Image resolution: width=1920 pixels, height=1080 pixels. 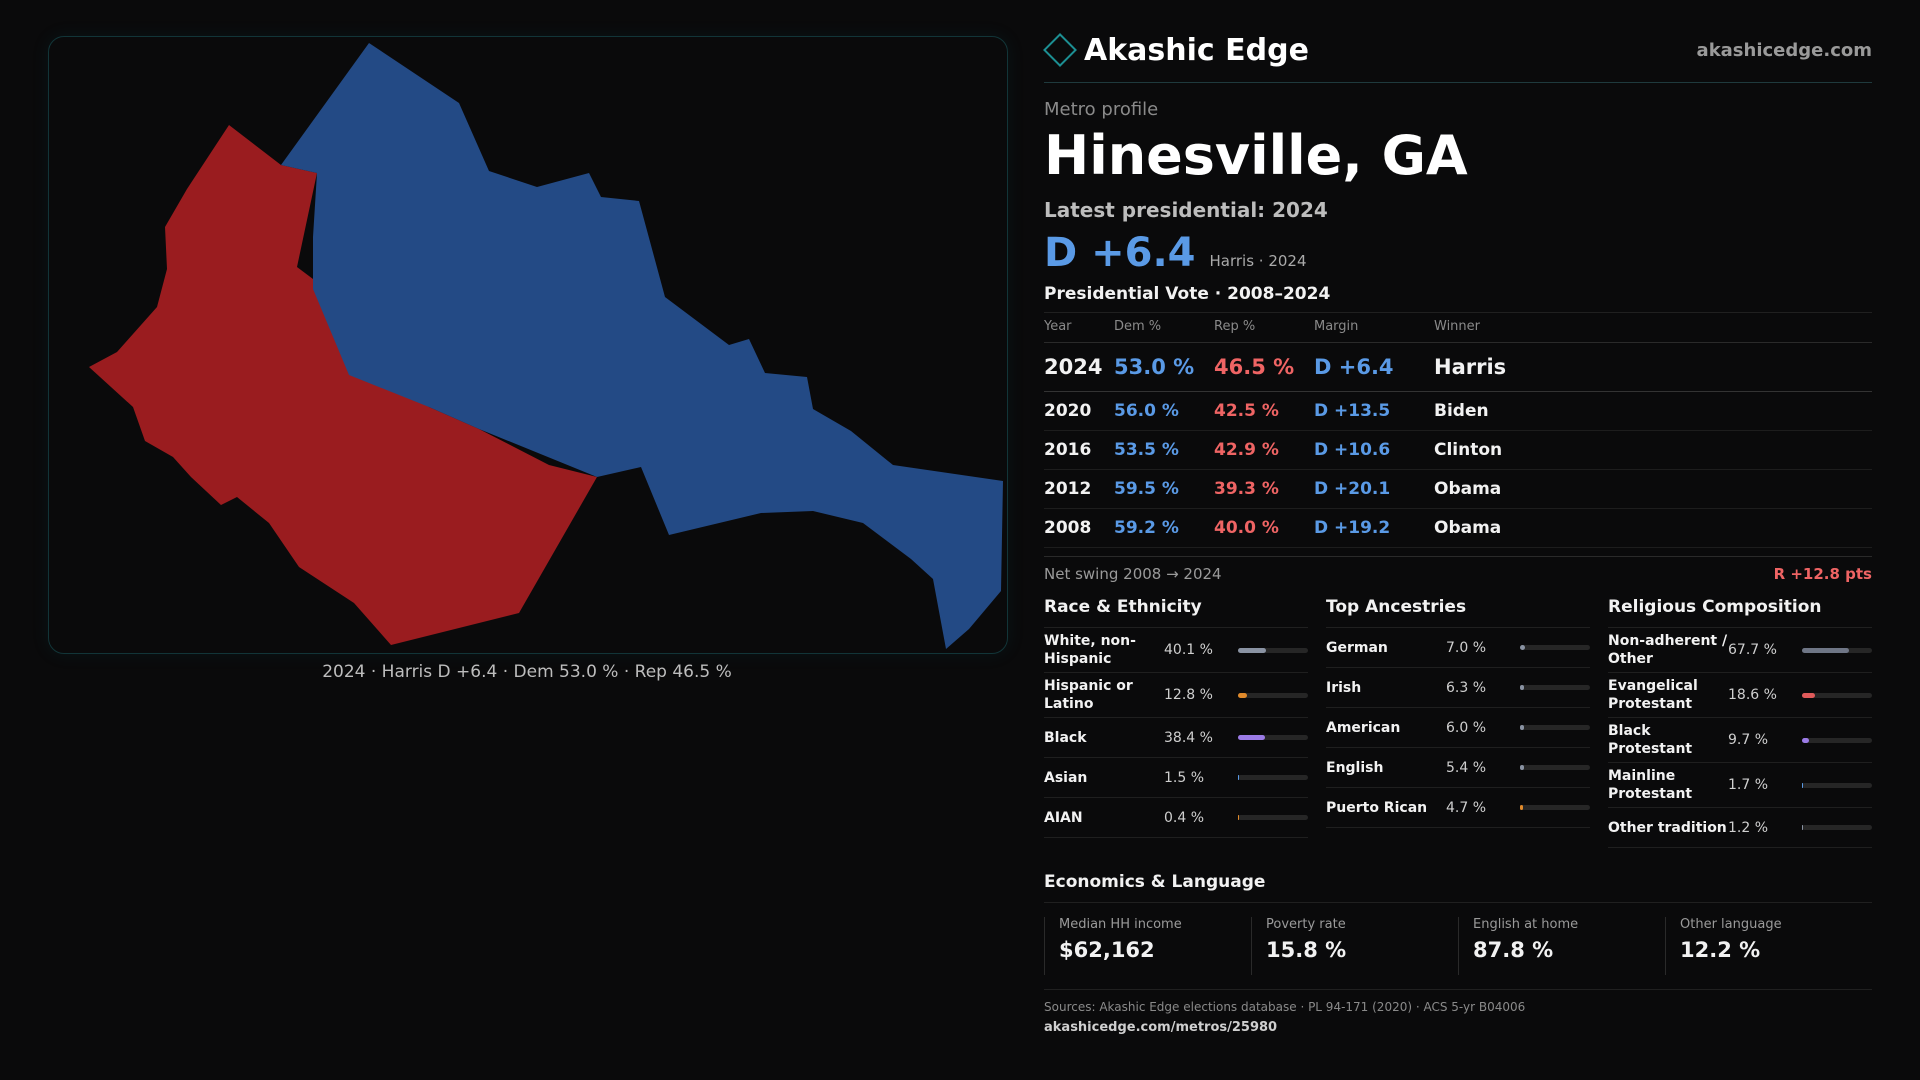 What do you see at coordinates (1164, 411) in the screenshot?
I see `dem-cell: 56.0 %` at bounding box center [1164, 411].